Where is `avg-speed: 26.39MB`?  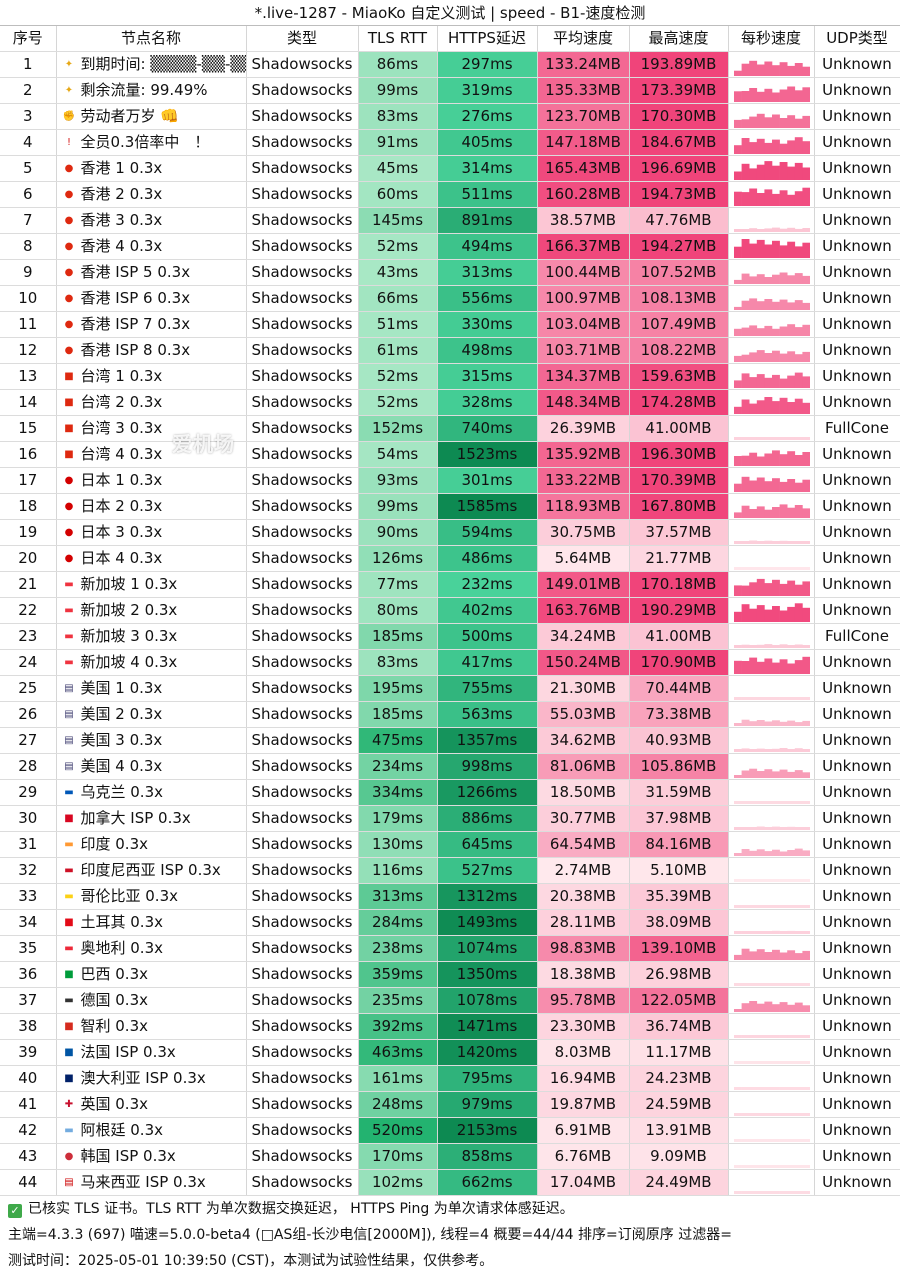
avg-speed: 26.39MB is located at coordinates (583, 428).